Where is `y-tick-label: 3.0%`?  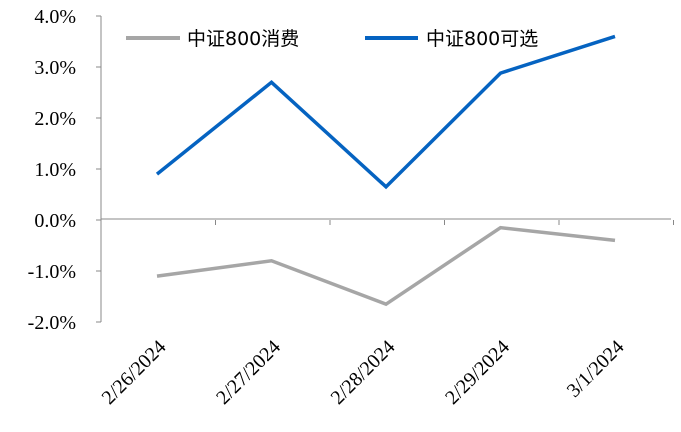
y-tick-label: 3.0% is located at coordinates (55, 68).